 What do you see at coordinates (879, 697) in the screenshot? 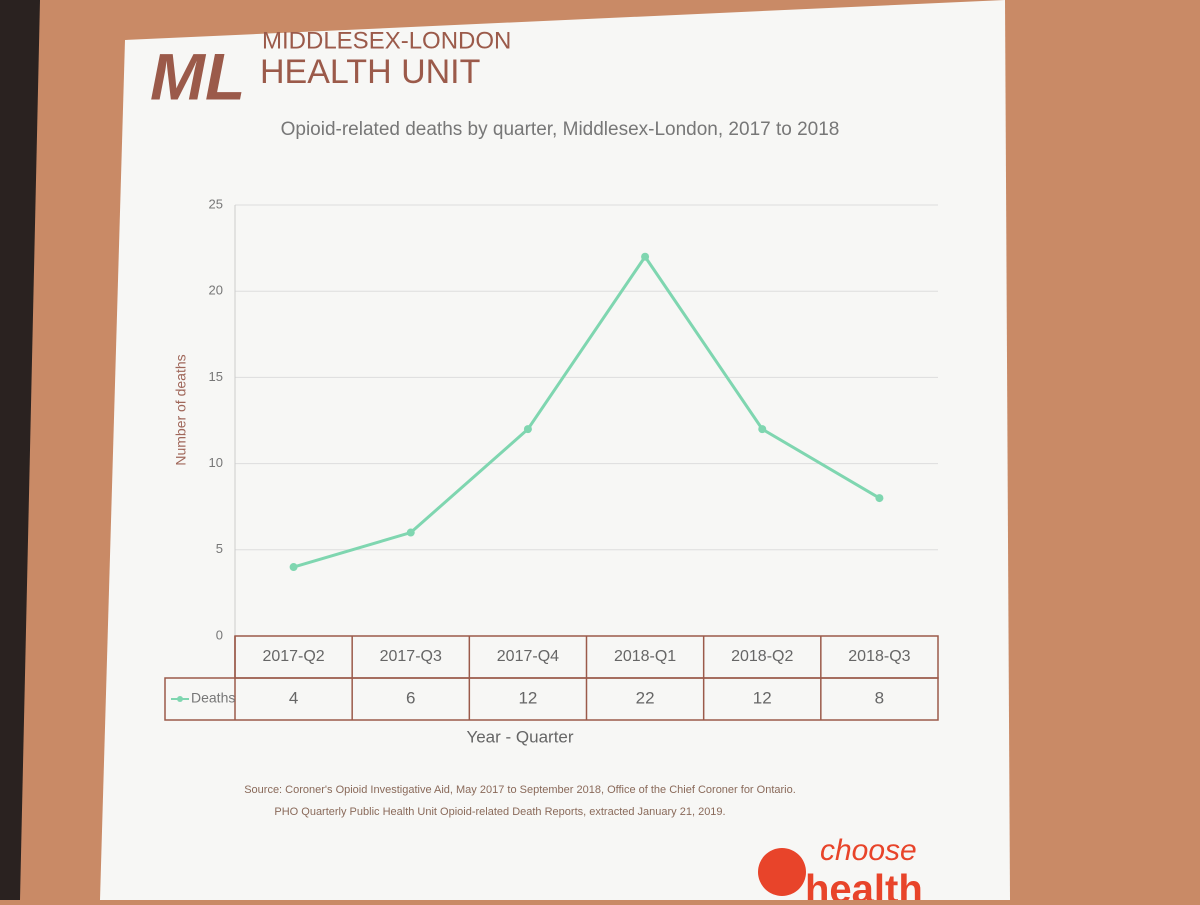
I see `table-value: 8` at bounding box center [879, 697].